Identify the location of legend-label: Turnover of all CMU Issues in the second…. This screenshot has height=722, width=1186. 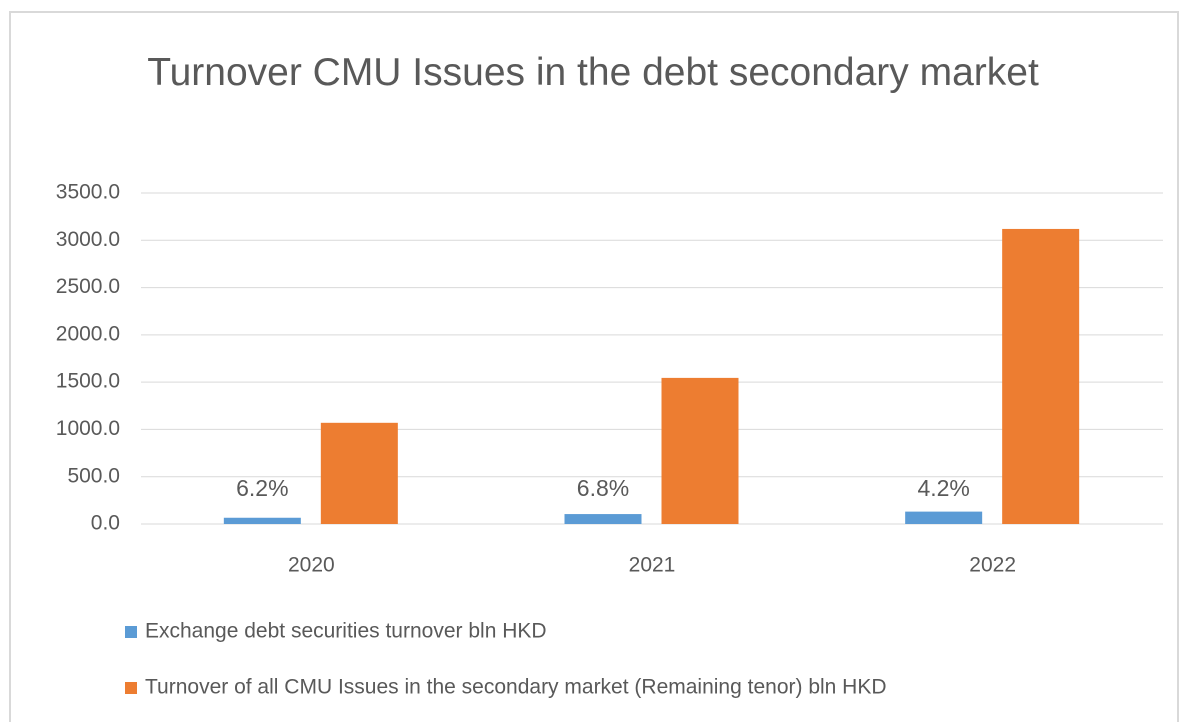
(516, 687).